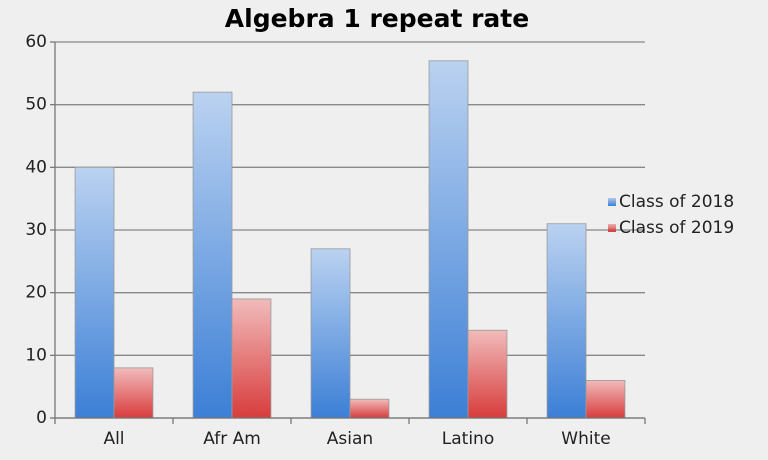 This screenshot has height=460, width=768. I want to click on y-tick-label: 40, so click(36, 167).